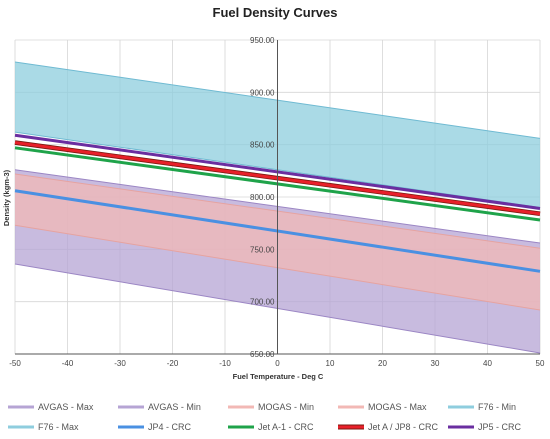 The height and width of the screenshot is (439, 550). I want to click on y-tick-label-700: 700.00, so click(262, 302).